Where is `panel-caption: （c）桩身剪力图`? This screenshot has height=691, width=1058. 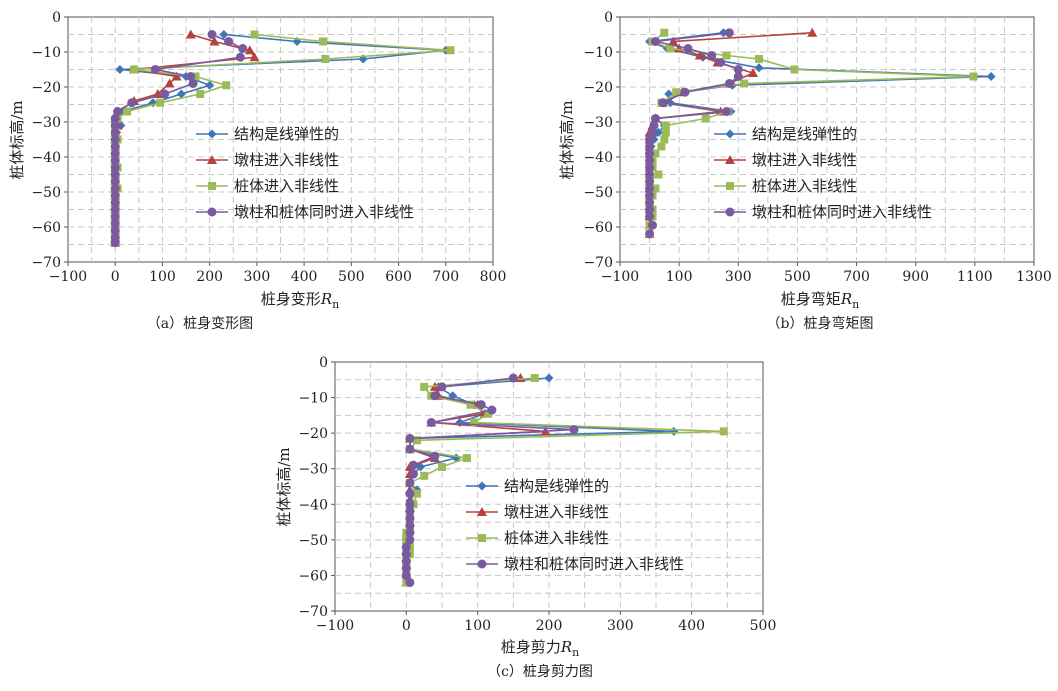
panel-caption: （c）桩身剪力图 is located at coordinates (540, 671).